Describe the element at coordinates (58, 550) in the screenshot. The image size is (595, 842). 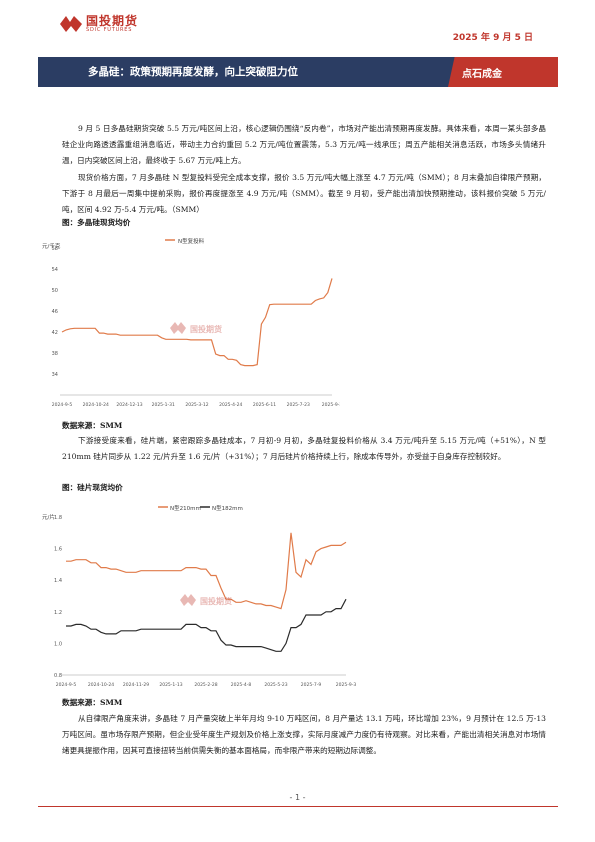
I see `chart2-ytick-label: 1.6` at that location.